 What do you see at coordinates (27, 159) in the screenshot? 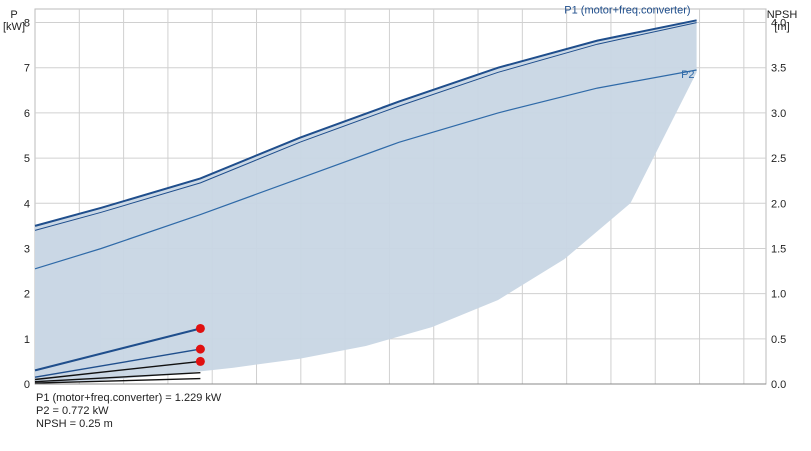
I see `y-tick-label-left: 5` at bounding box center [27, 159].